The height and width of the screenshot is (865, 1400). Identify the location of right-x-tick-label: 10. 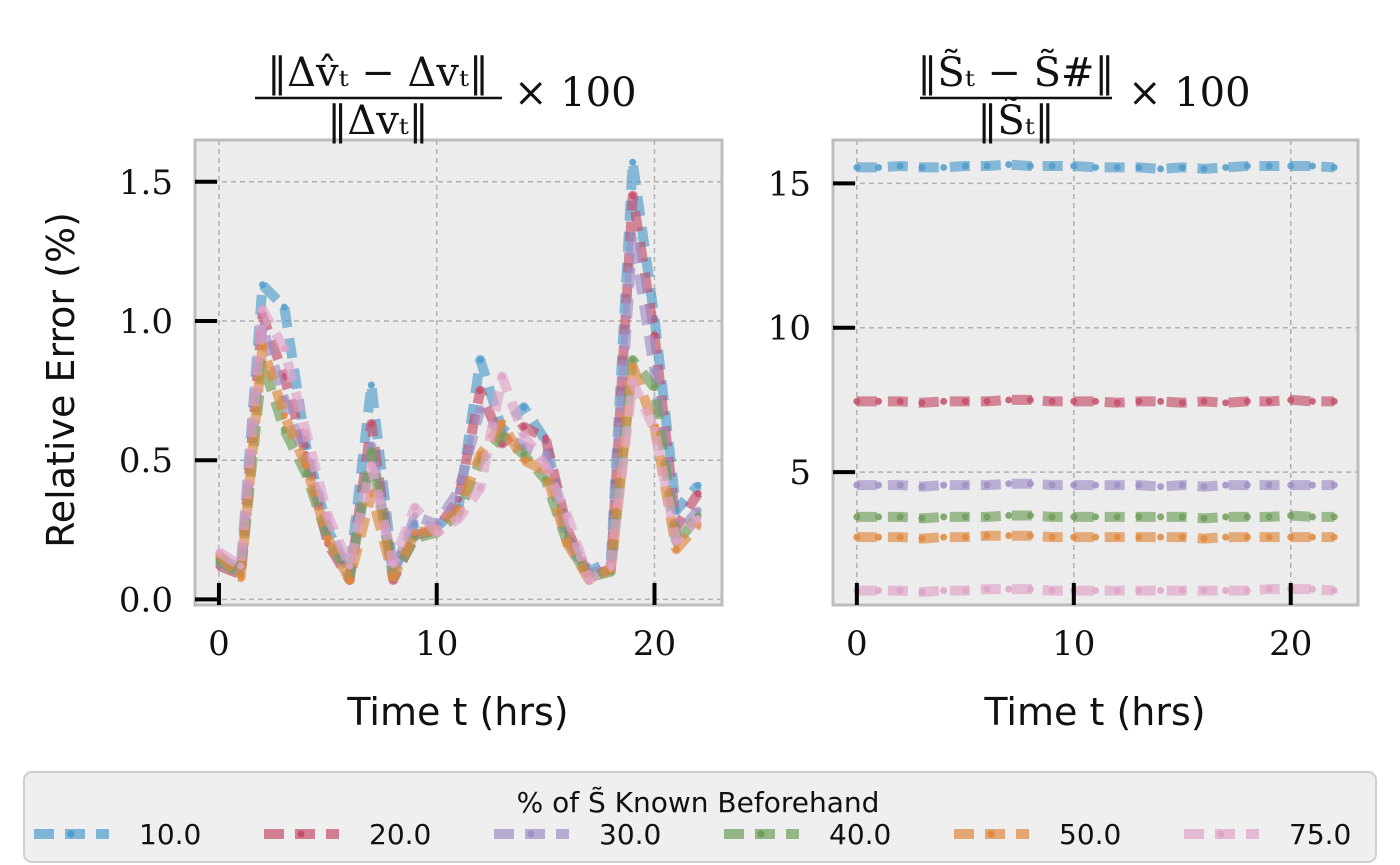
(1073, 644).